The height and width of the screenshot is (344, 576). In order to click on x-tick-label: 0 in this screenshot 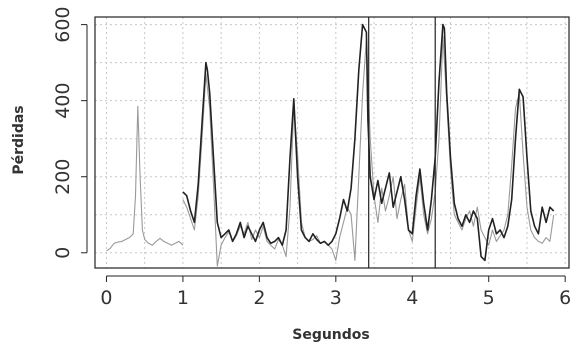, I will do `click(106, 298)`.